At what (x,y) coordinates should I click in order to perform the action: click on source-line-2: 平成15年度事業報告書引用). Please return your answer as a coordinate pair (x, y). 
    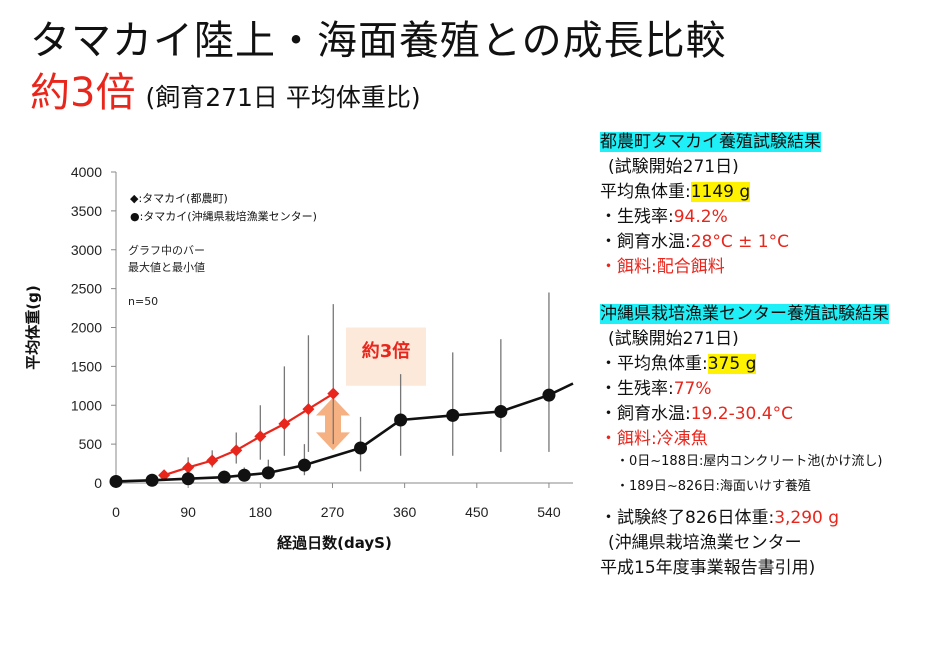
    Looking at the image, I should click on (708, 568).